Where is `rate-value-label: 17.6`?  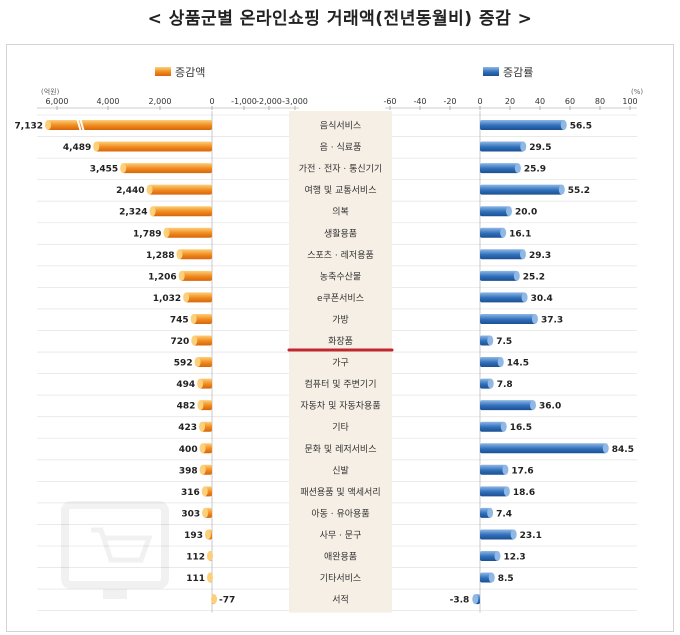 rate-value-label: 17.6 is located at coordinates (522, 471).